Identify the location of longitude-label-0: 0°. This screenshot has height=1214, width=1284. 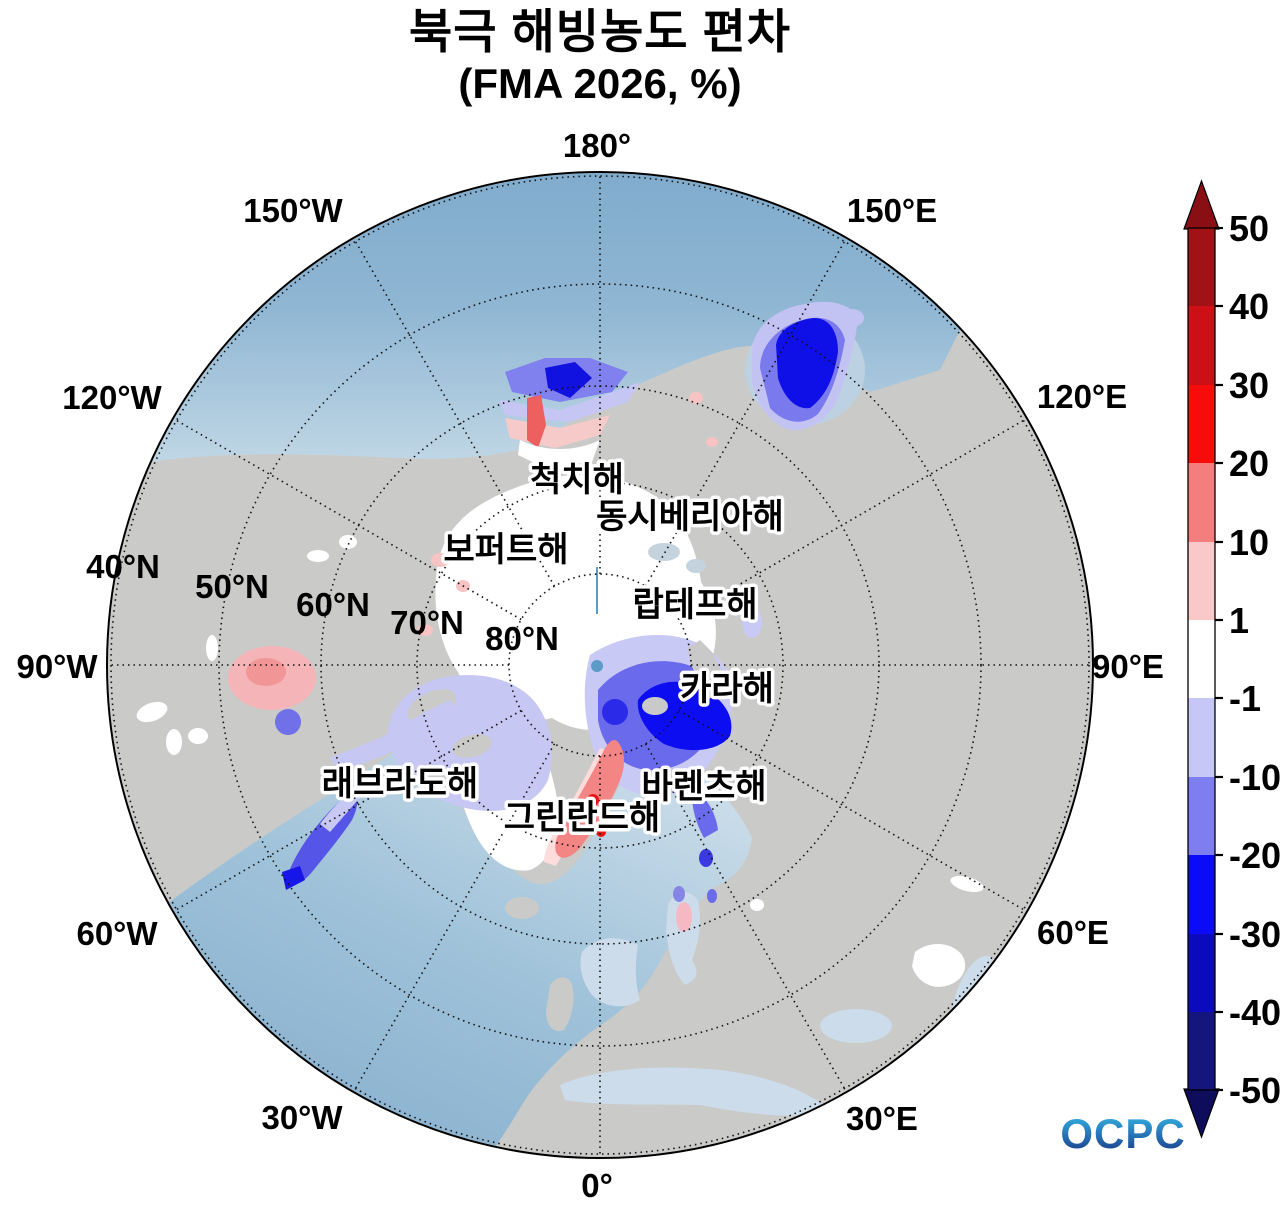
(597, 1185).